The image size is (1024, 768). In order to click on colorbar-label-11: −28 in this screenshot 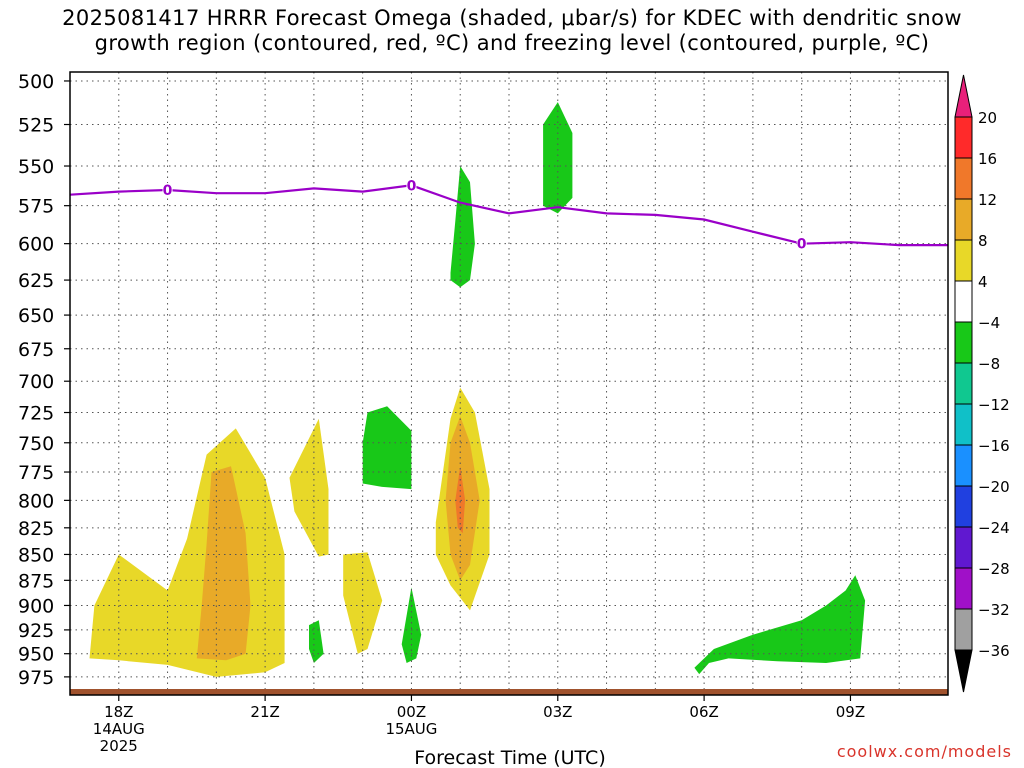, I will do `click(994, 569)`.